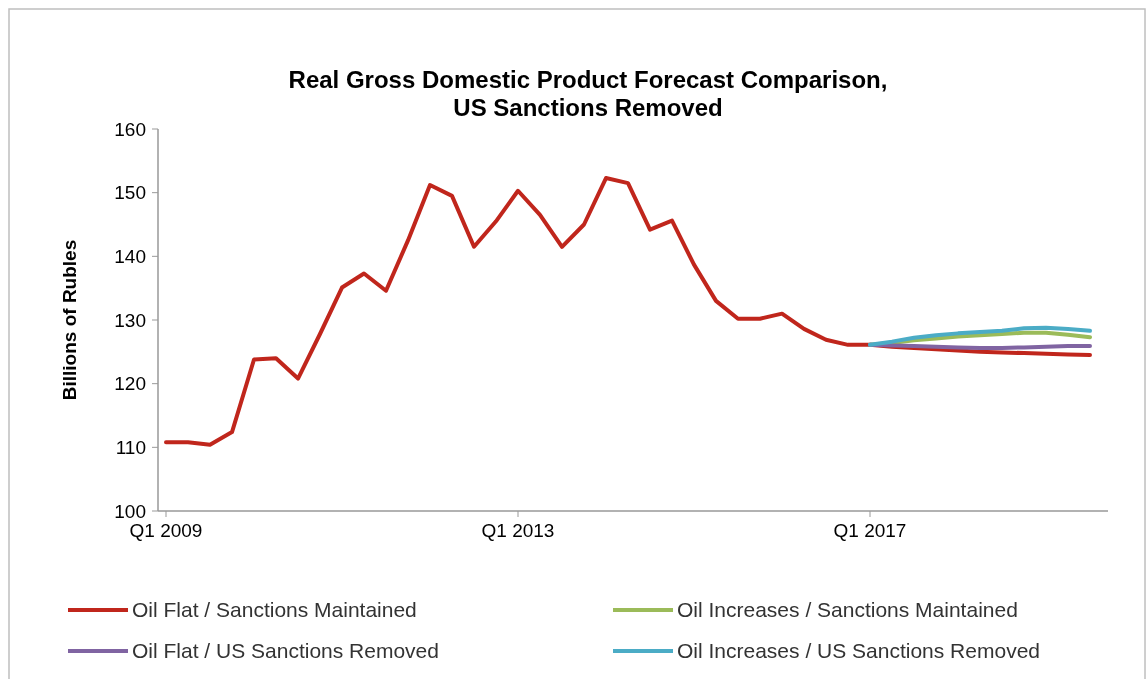 The width and height of the screenshot is (1148, 679). I want to click on y-axis-title: Billions of Rubles, so click(69, 320).